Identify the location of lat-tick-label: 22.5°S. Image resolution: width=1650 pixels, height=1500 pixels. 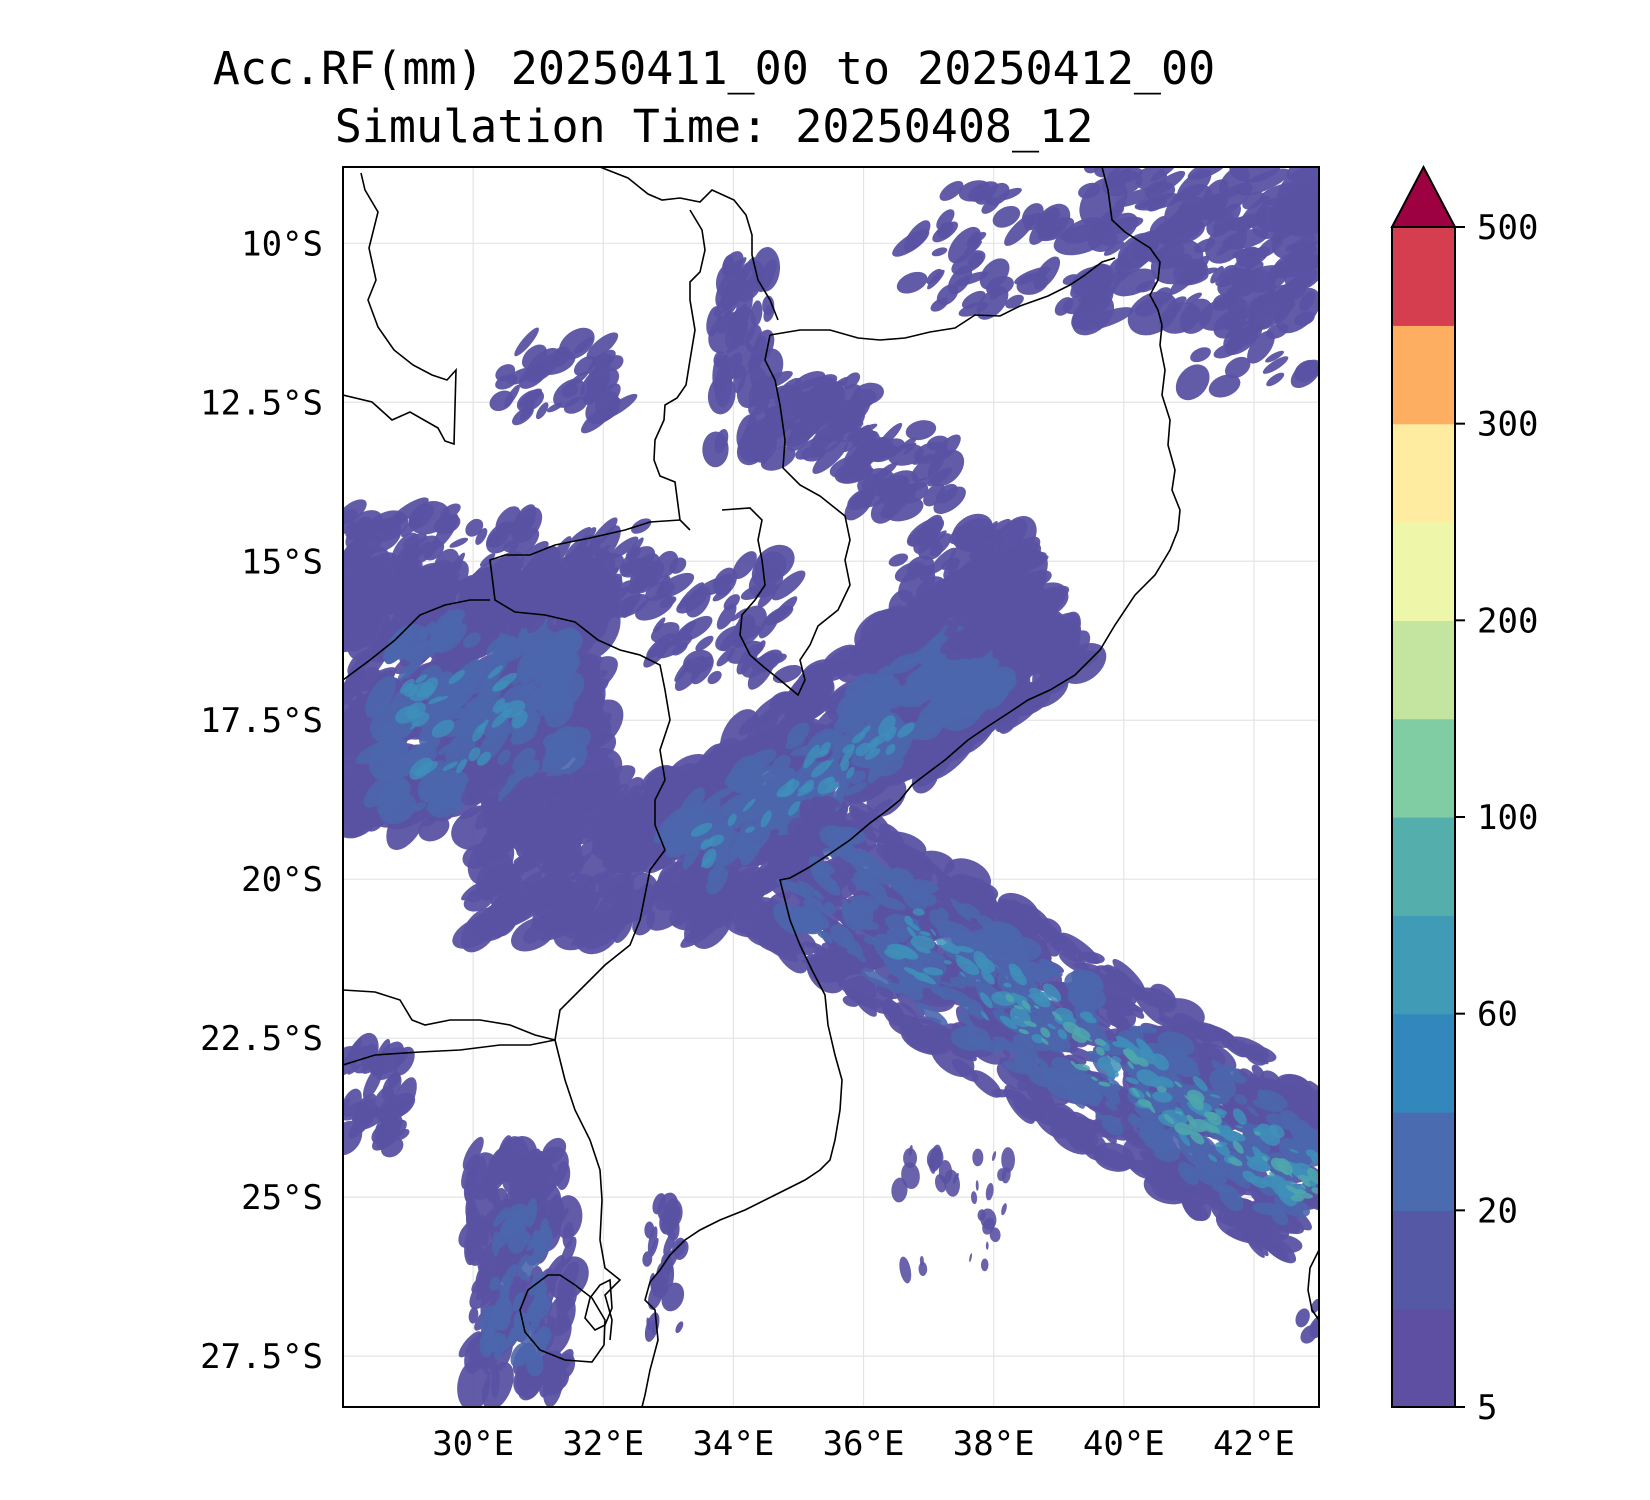
(261, 1039).